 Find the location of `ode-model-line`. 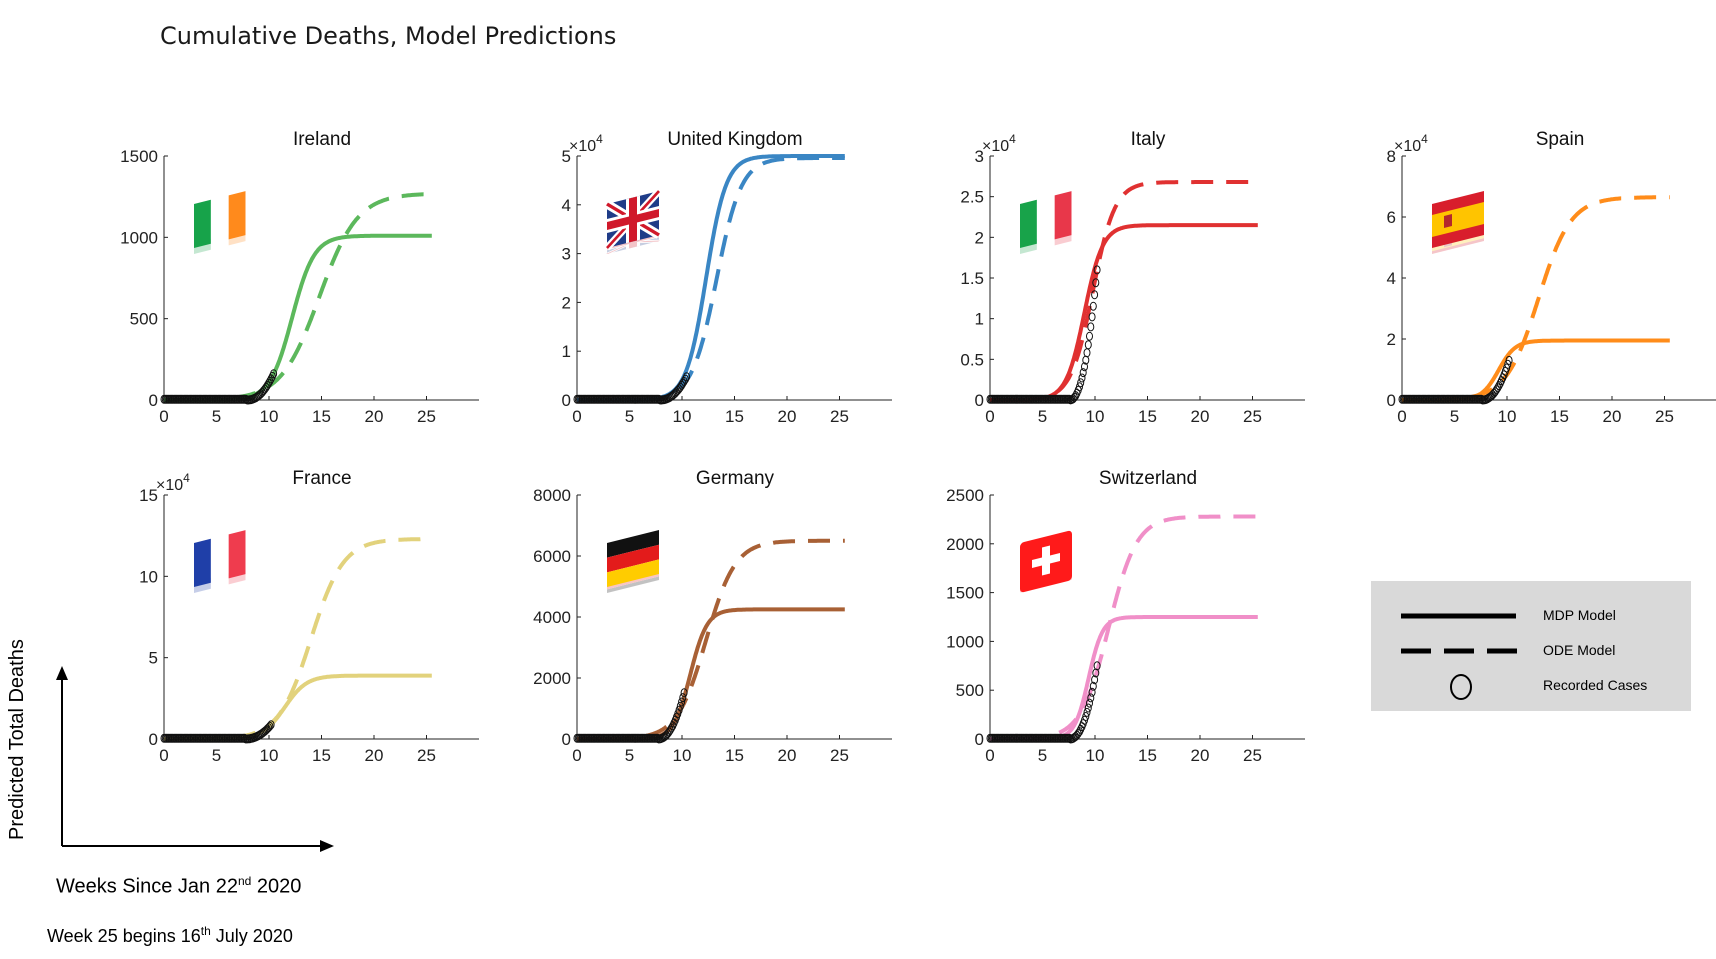

ode-model-line is located at coordinates (711, 279).